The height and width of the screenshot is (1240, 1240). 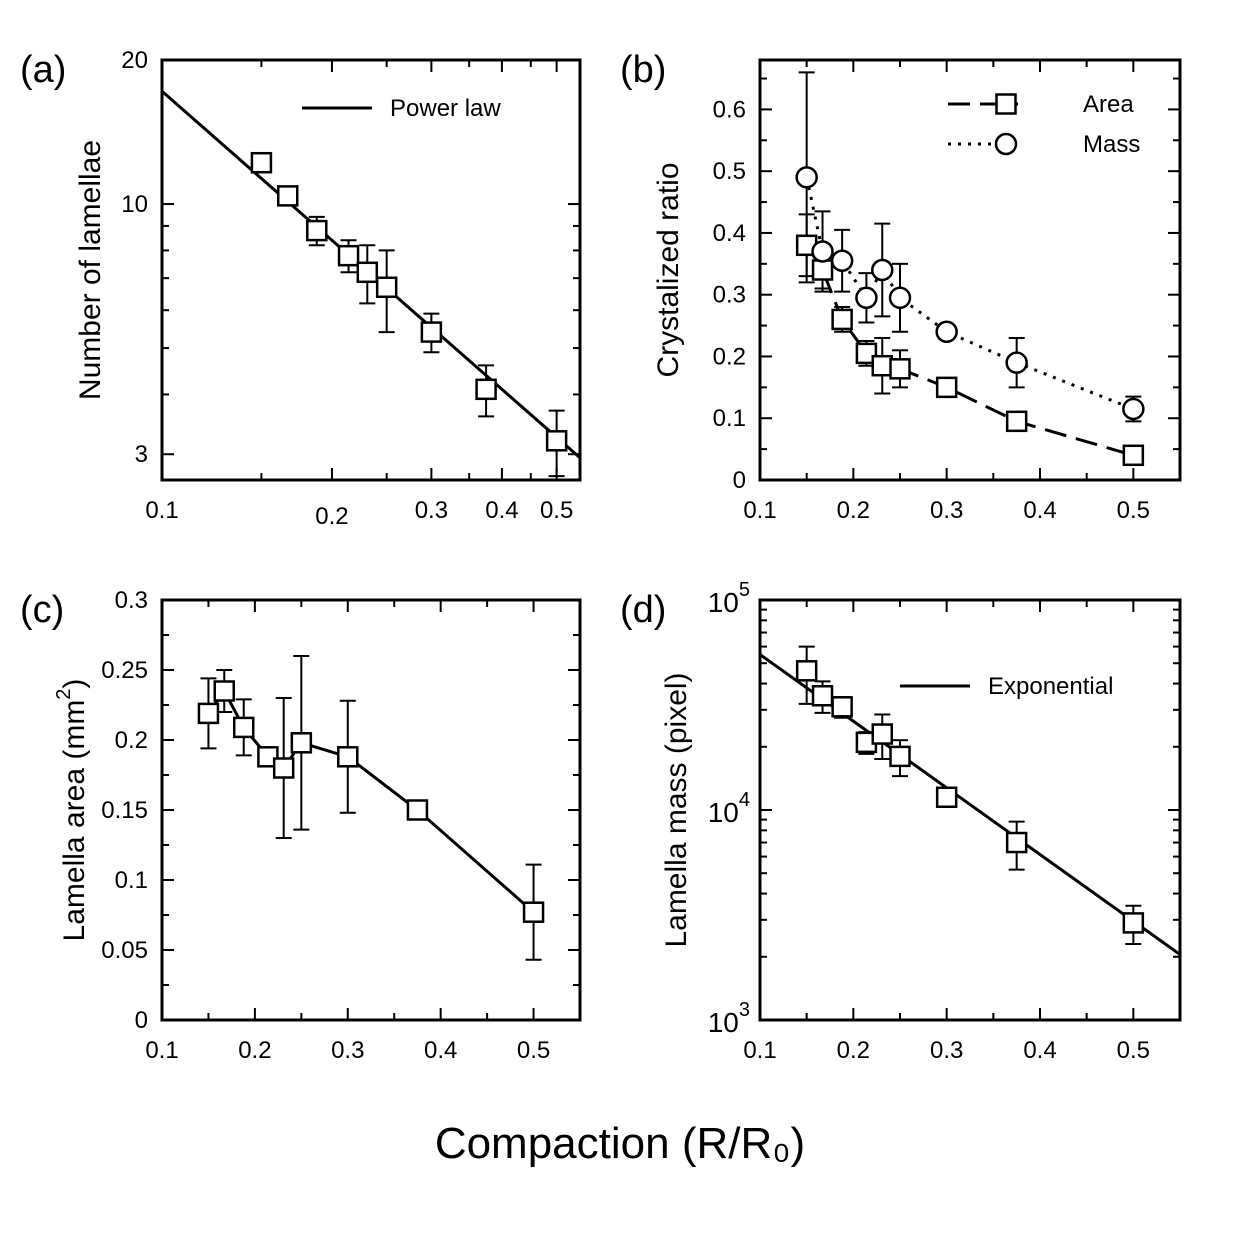 I want to click on y-axis-title: Lamella mass (pixel), so click(x=676, y=809).